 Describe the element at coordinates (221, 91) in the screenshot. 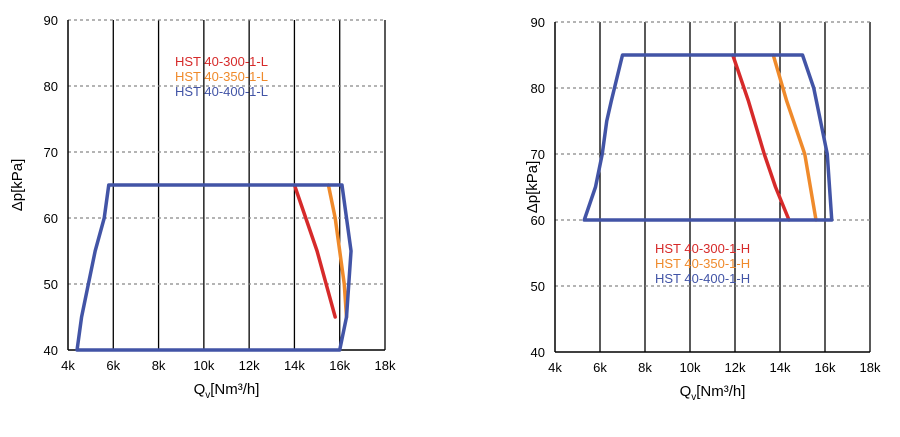

I see `legend-entry: HST 40-400-1-L` at that location.